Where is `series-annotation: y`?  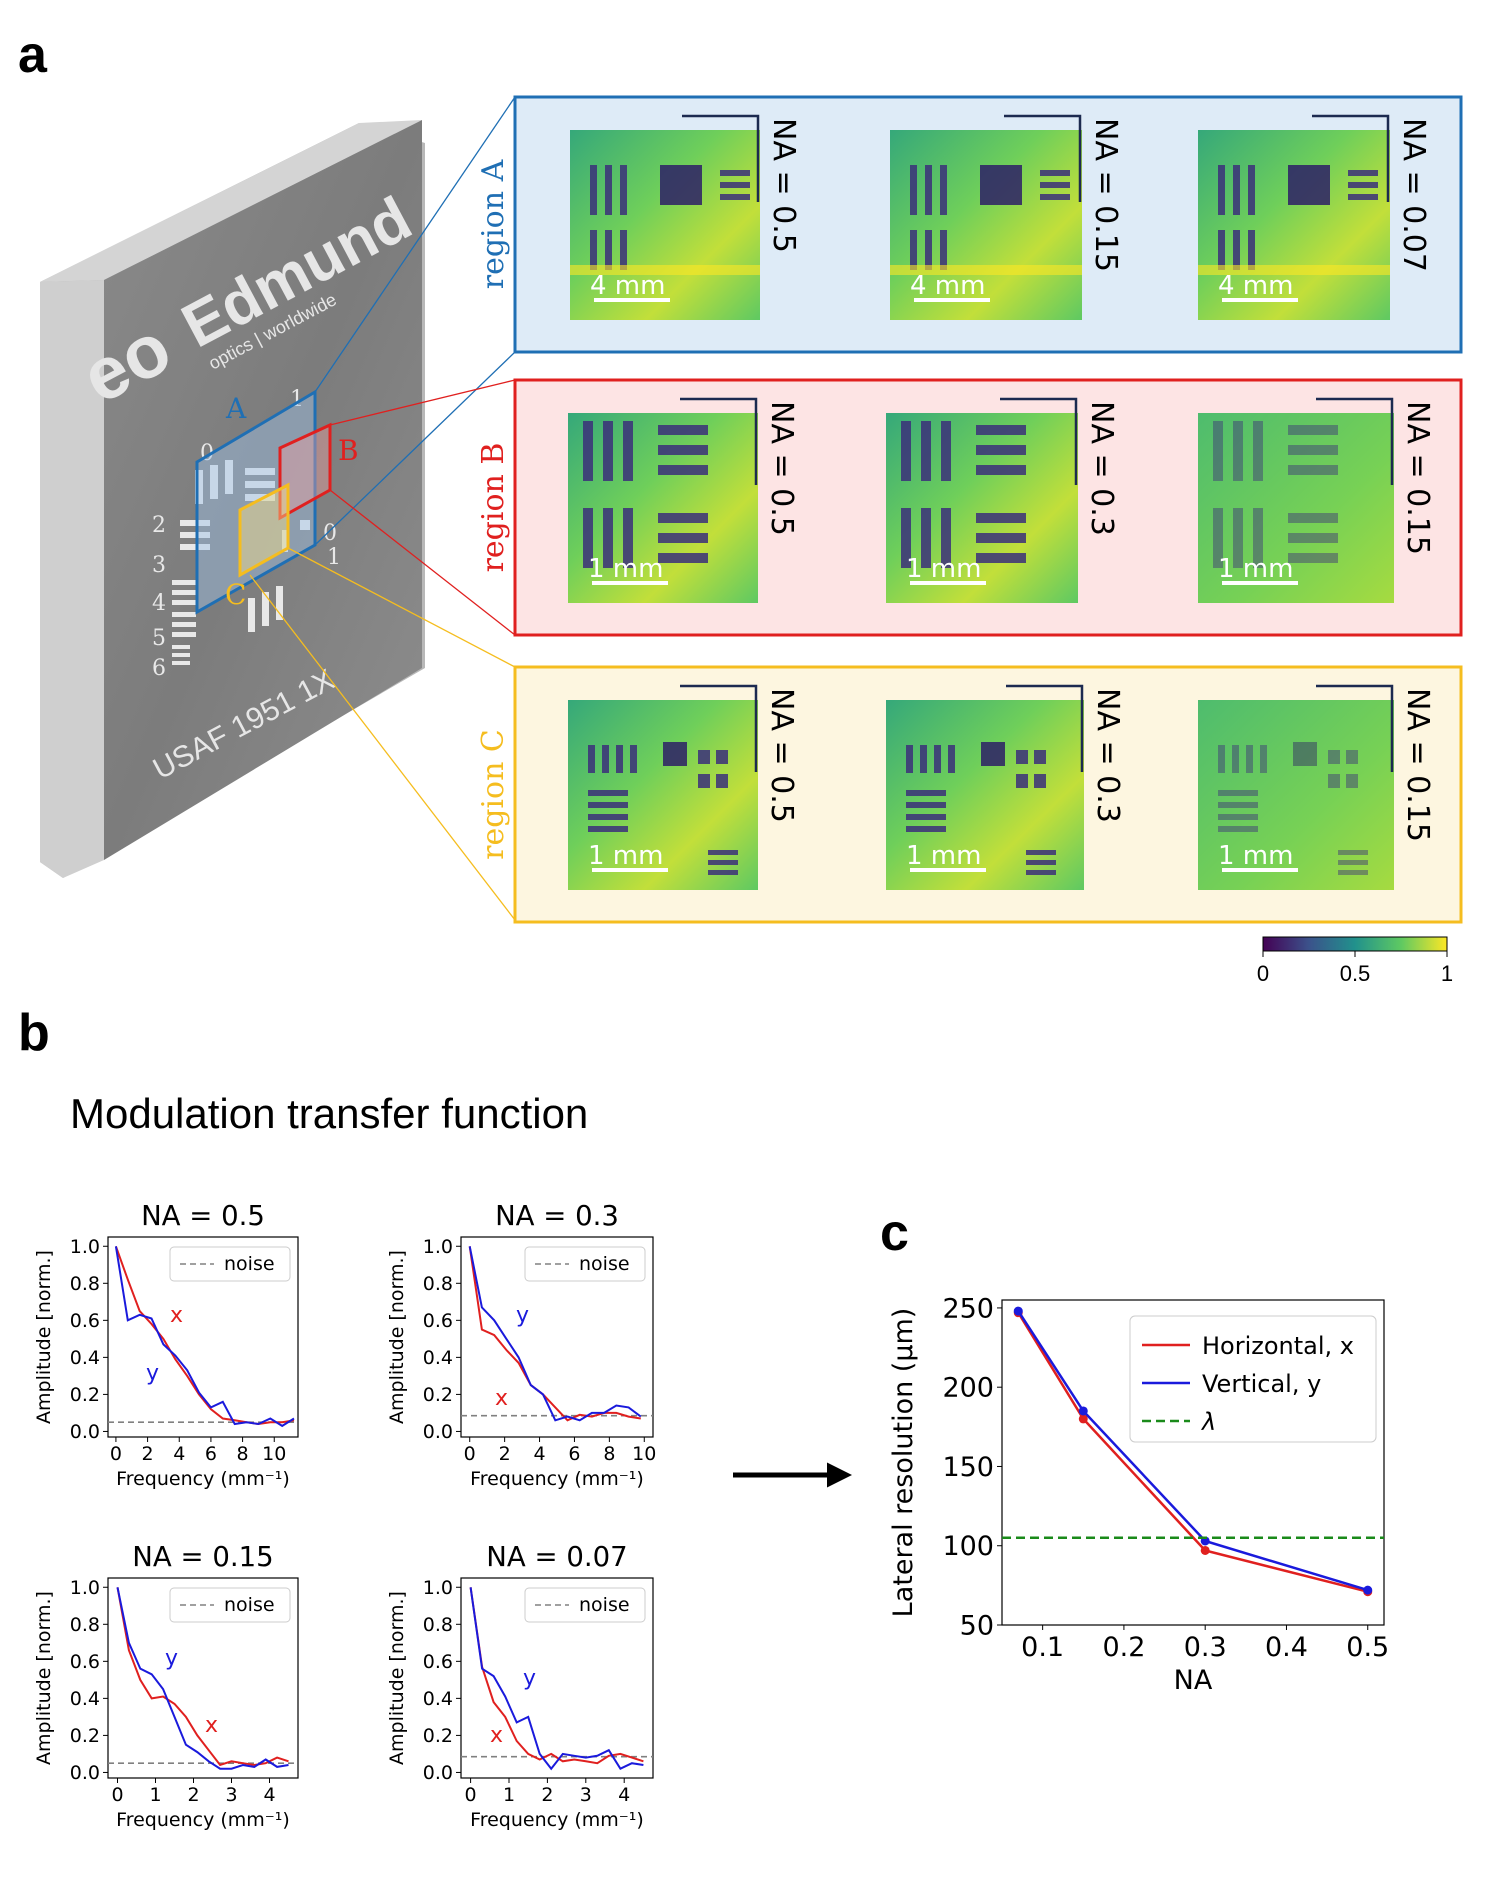
series-annotation: y is located at coordinates (152, 1373).